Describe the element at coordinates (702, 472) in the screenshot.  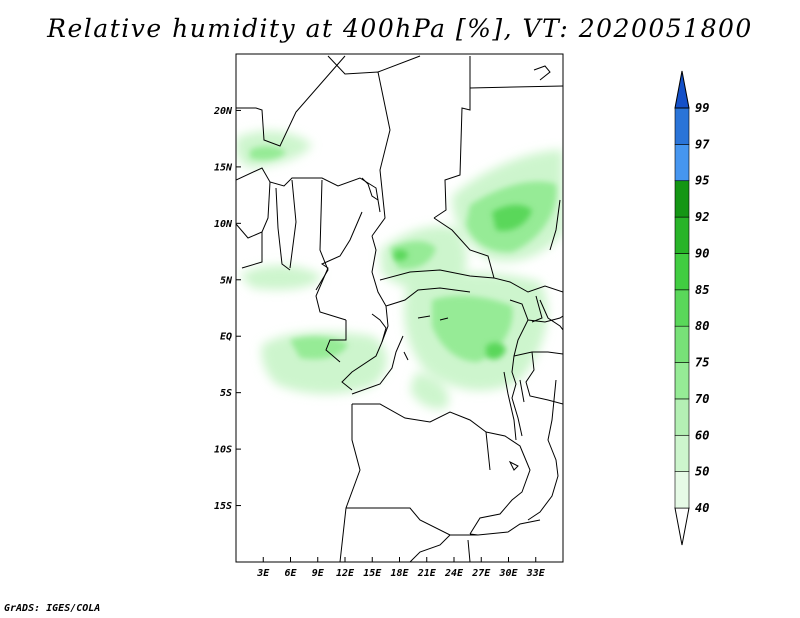
I see `colorbar-label: 50` at that location.